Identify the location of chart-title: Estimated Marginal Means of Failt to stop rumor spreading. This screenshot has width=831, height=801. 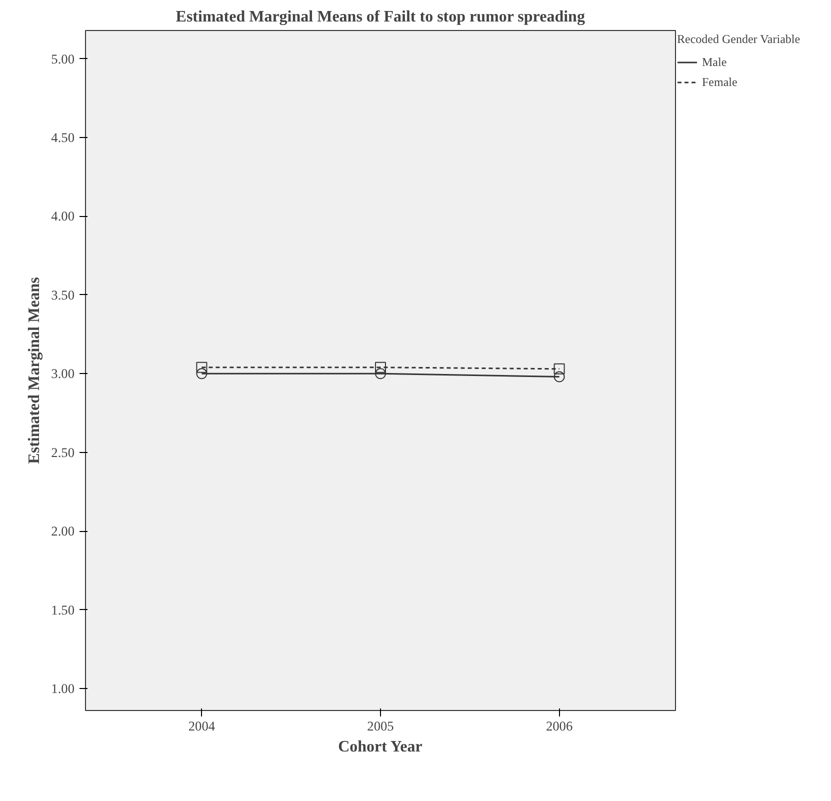
(380, 17).